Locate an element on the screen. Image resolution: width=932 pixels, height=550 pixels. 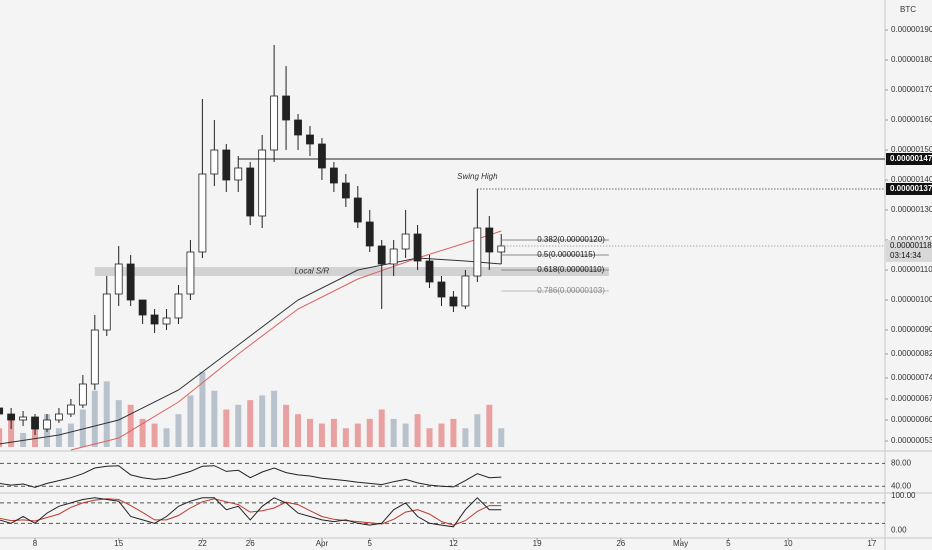
current-price-box is located at coordinates (909, 251).